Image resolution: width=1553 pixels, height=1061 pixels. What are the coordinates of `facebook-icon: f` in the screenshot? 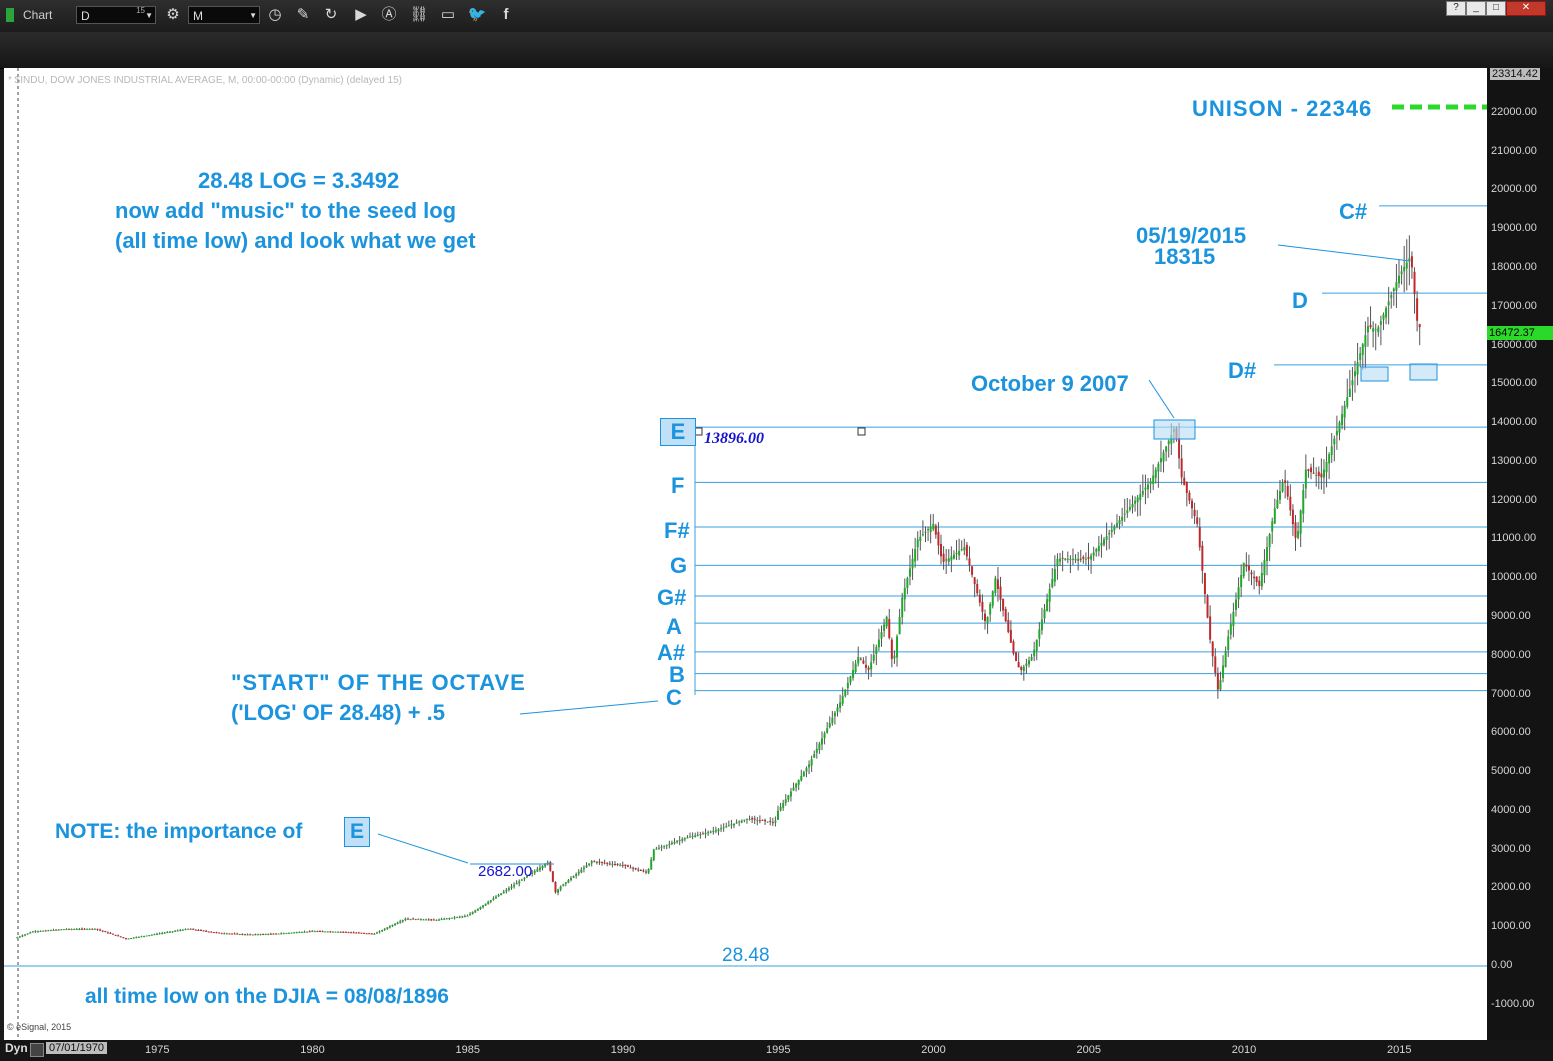 It's located at (506, 14).